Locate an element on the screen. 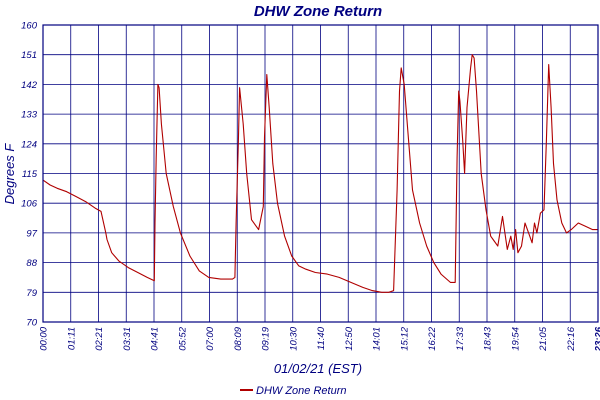 Image resolution: width=600 pixels, height=400 pixels. x-tick-label: 00:00 is located at coordinates (44, 338).